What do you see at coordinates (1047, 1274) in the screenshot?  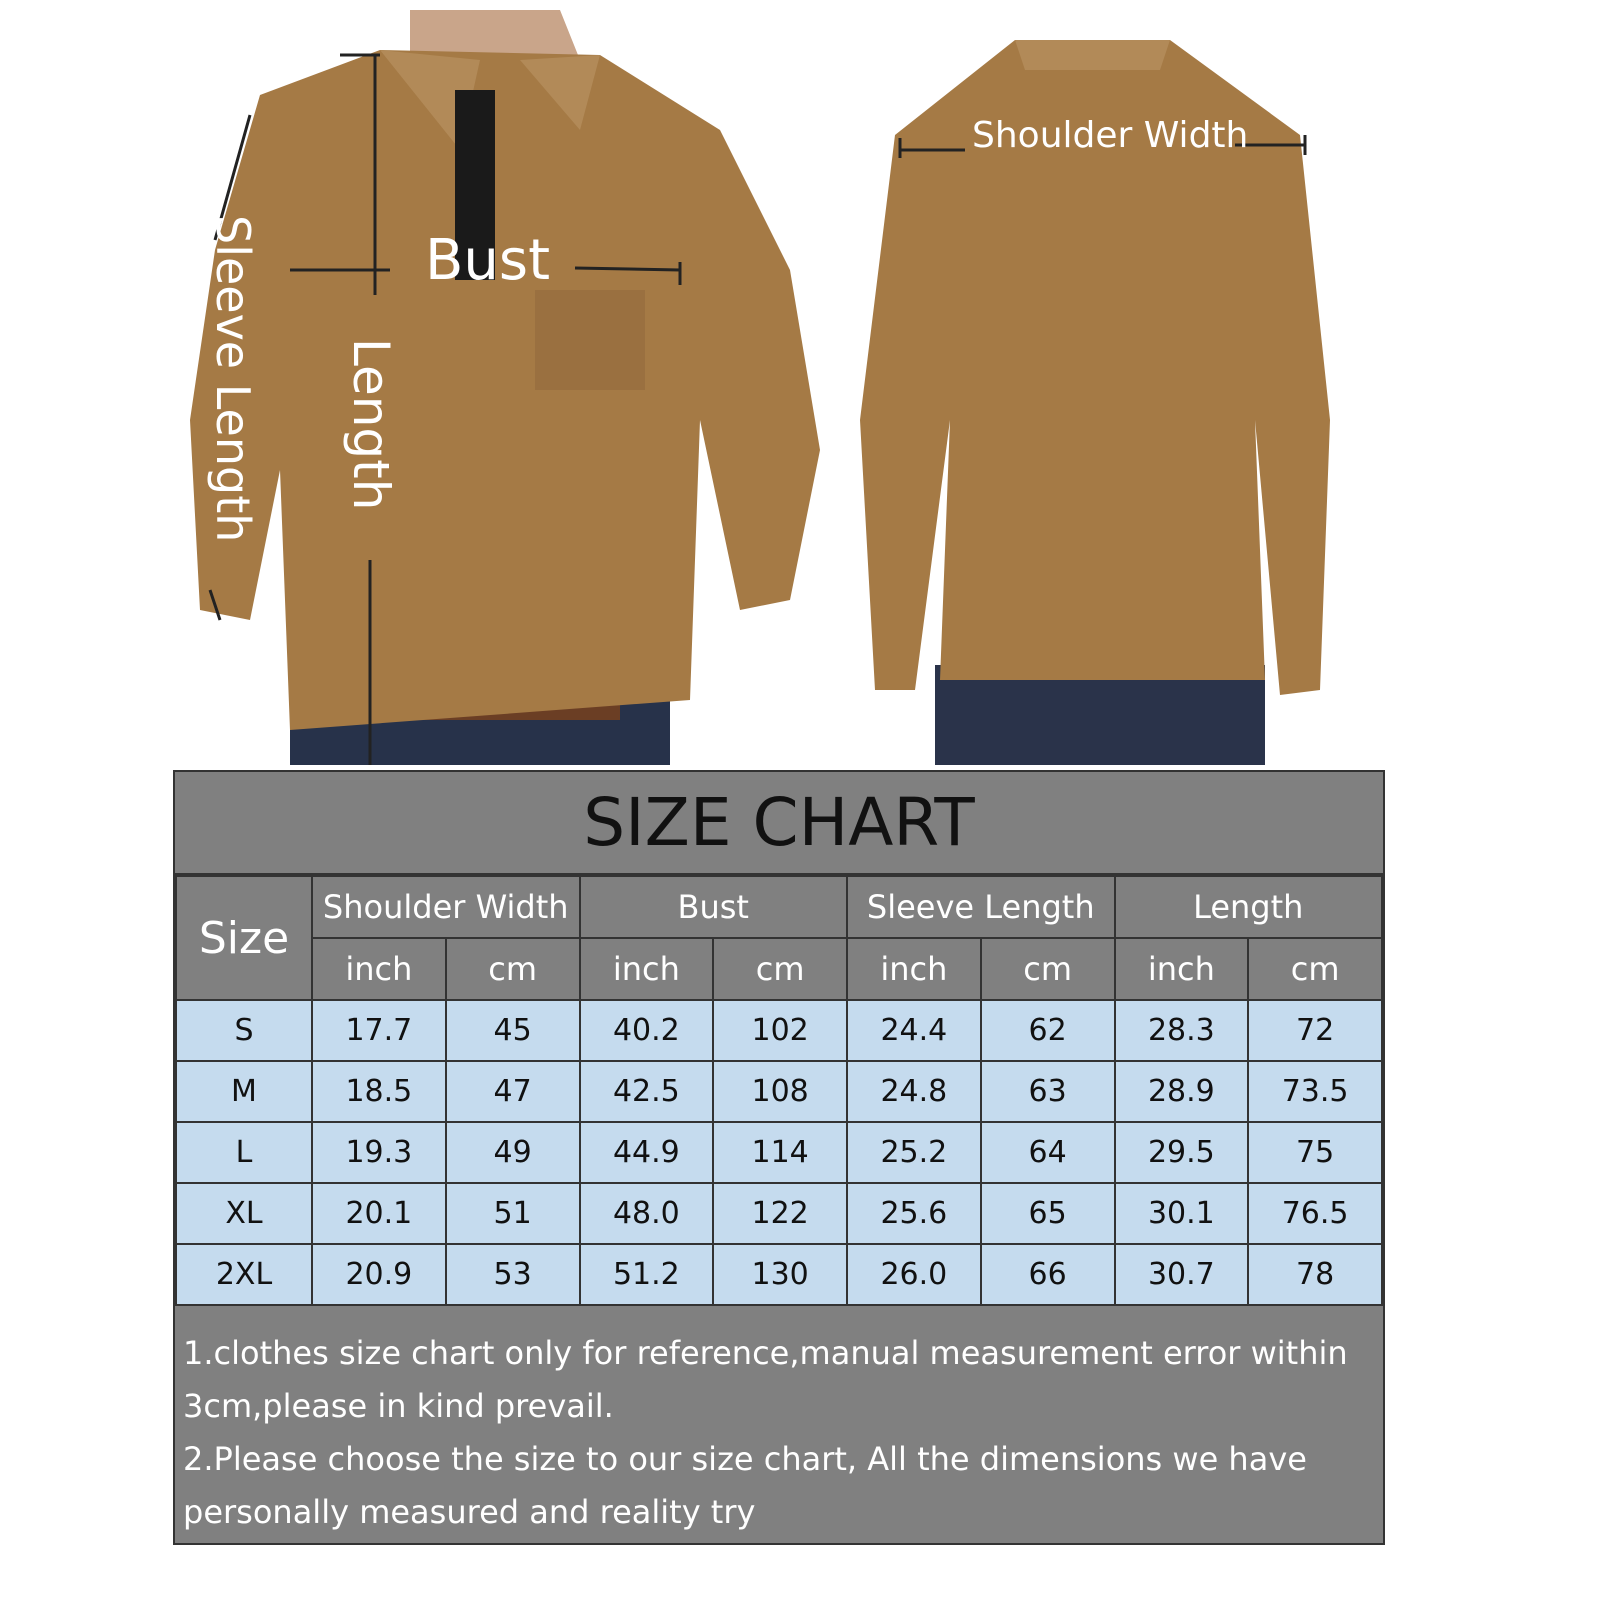 I see `value-cell: 66` at bounding box center [1047, 1274].